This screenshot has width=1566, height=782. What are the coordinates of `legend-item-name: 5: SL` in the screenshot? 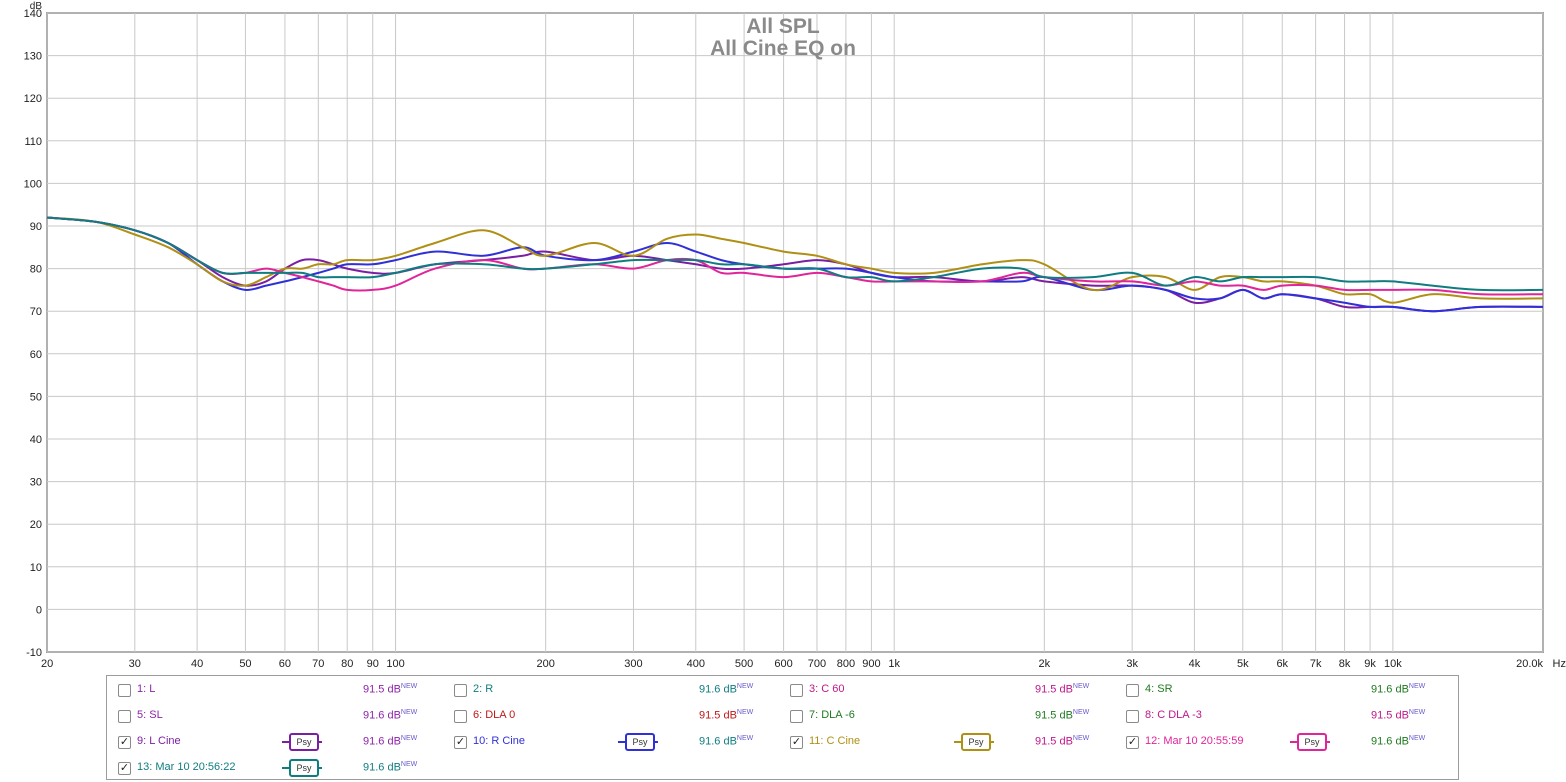 It's located at (150, 715).